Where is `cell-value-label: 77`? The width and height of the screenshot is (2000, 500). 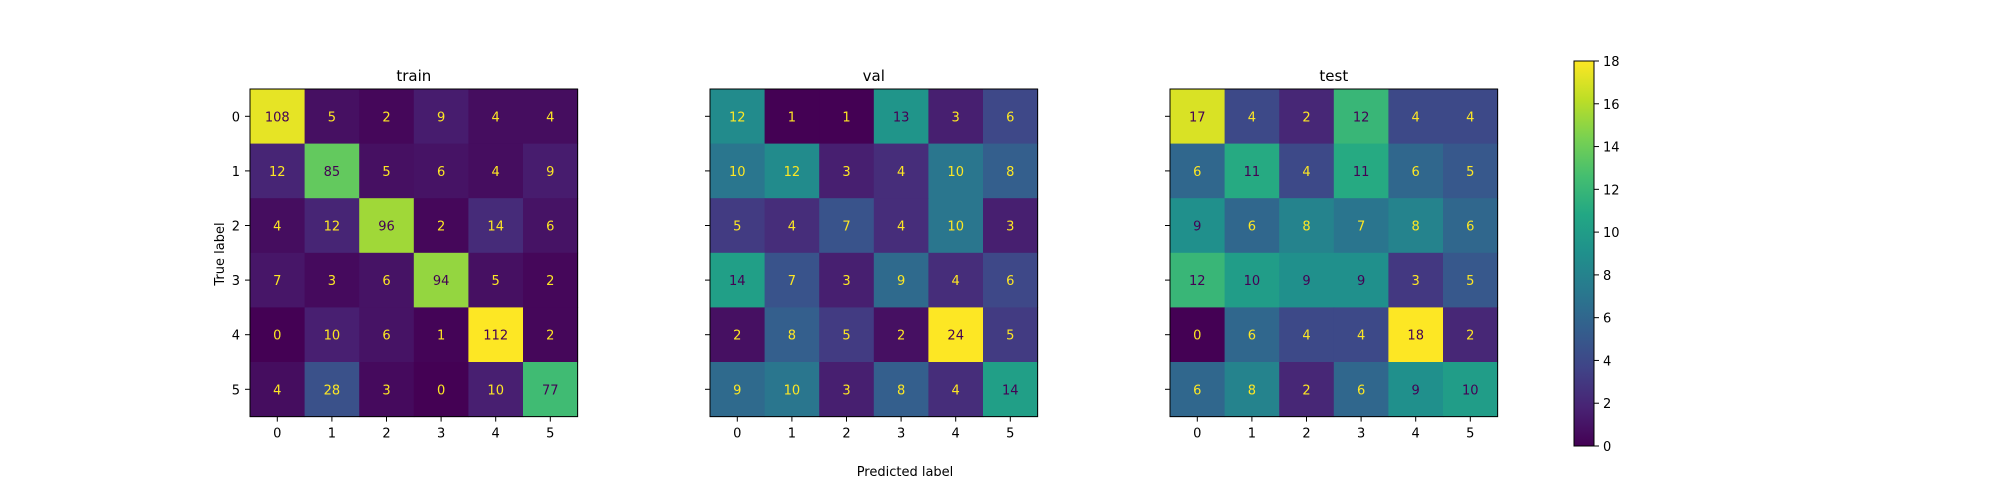 cell-value-label: 77 is located at coordinates (550, 390).